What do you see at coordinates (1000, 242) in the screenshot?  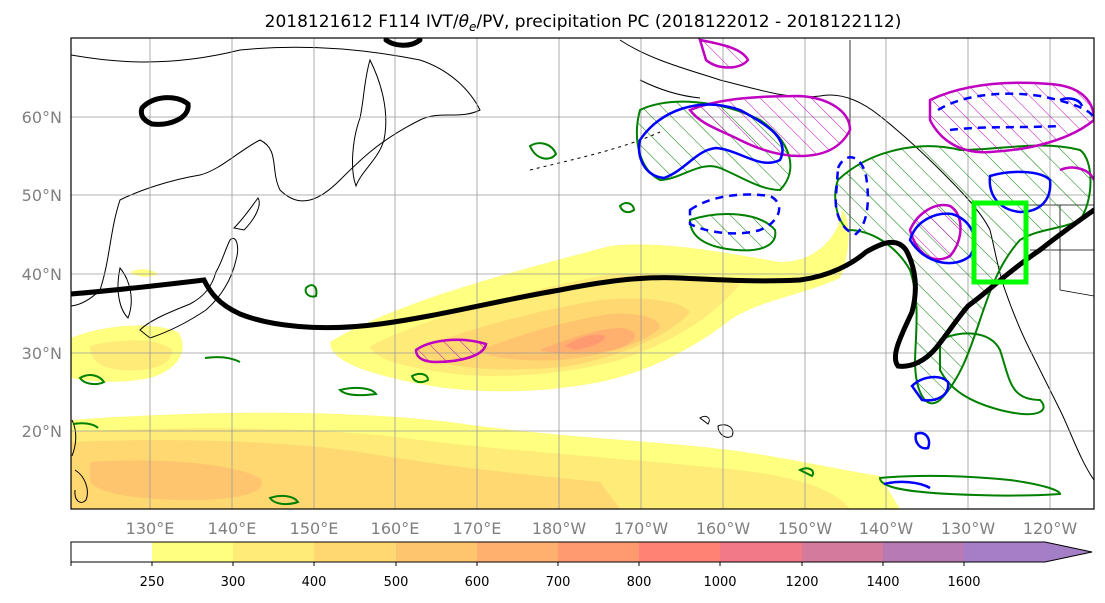 I see `target-region-box` at bounding box center [1000, 242].